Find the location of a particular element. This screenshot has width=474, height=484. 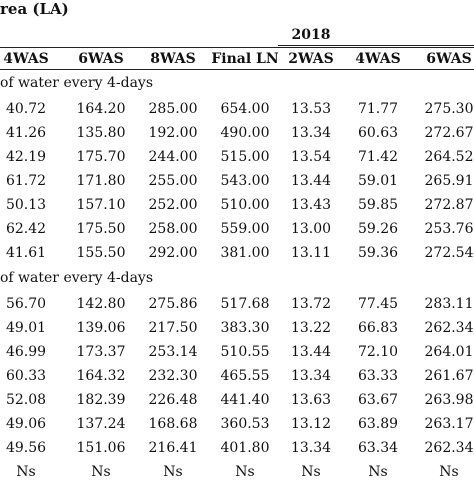

table-cell: 135.80 is located at coordinates (101, 133).